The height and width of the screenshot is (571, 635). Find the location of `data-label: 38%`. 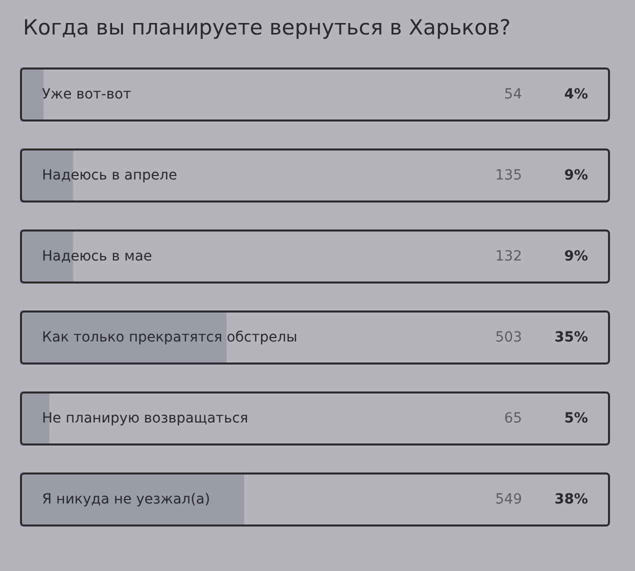

data-label: 38% is located at coordinates (571, 500).